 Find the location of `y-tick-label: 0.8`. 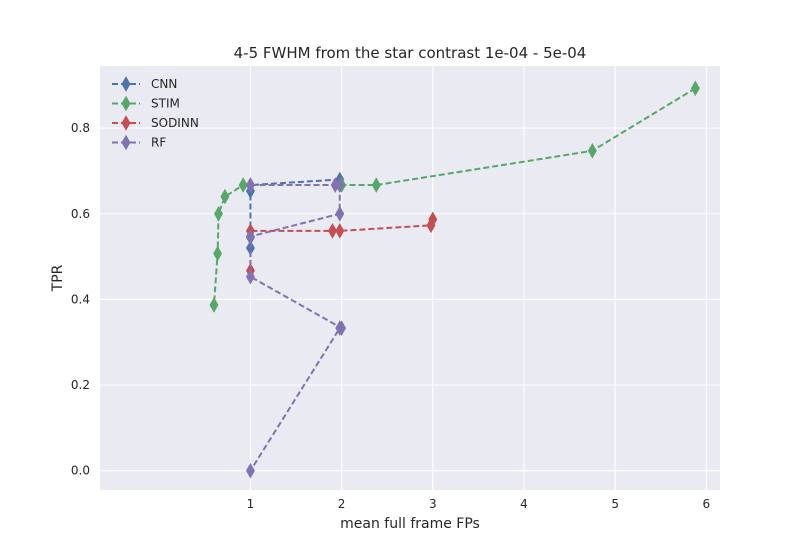

y-tick-label: 0.8 is located at coordinates (80, 128).